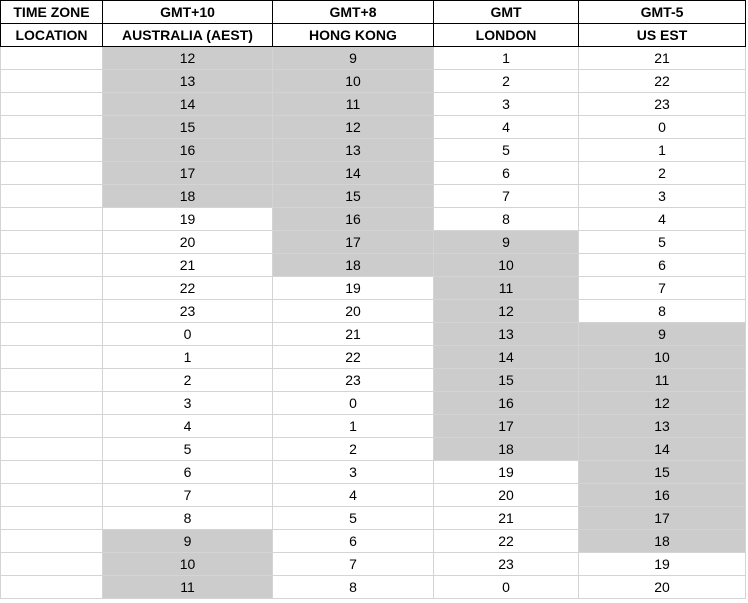 The image size is (748, 603). Describe the element at coordinates (662, 35) in the screenshot. I see `location-header-cell: US EST` at that location.